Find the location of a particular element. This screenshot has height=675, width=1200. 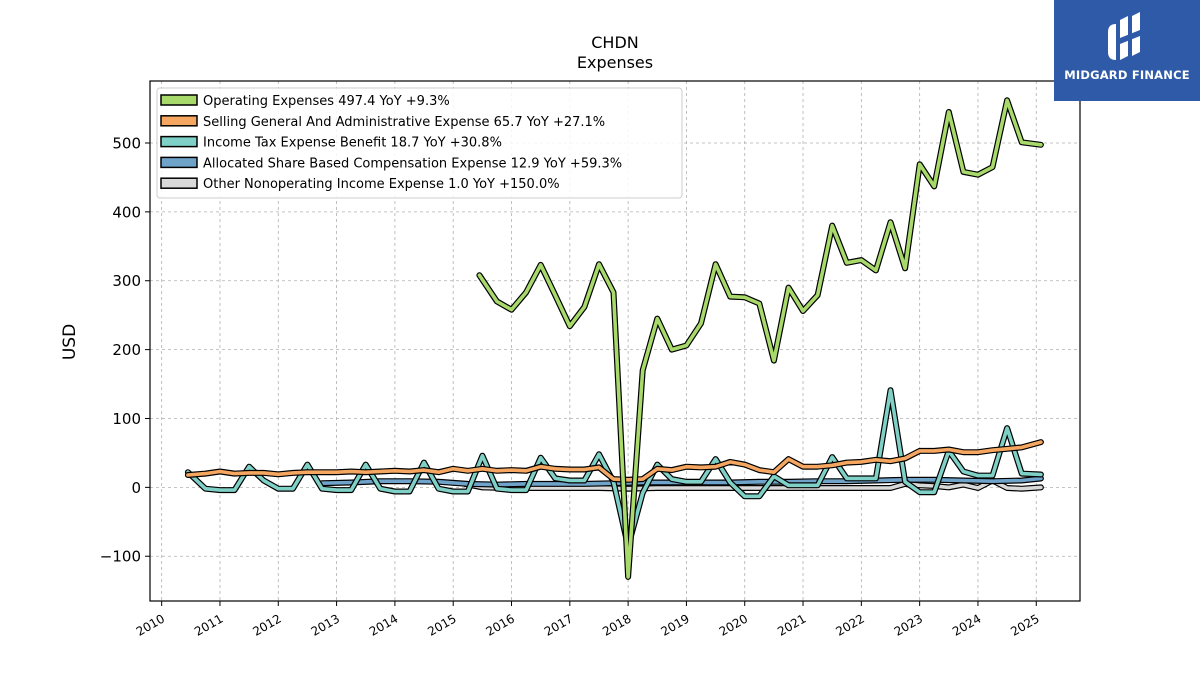

x-tick-label: 2010 is located at coordinates (150, 624).